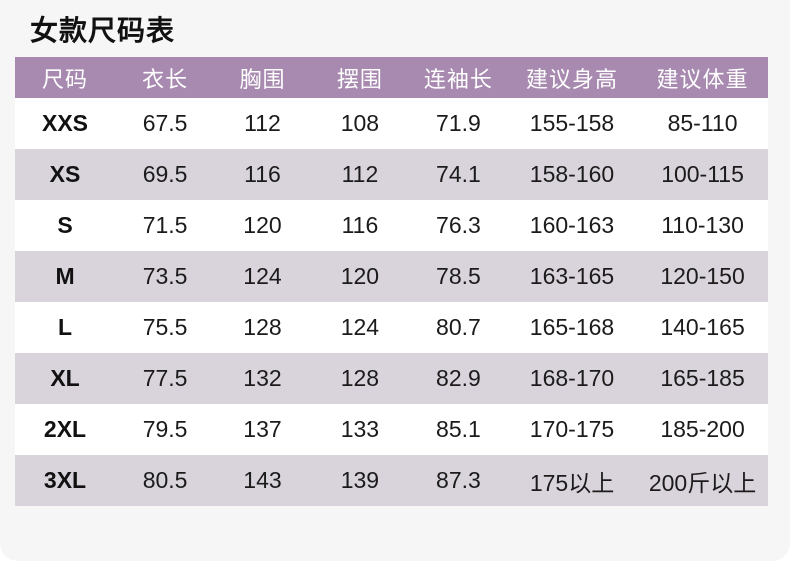 The height and width of the screenshot is (581, 790). I want to click on value-cell: 80.7, so click(458, 327).